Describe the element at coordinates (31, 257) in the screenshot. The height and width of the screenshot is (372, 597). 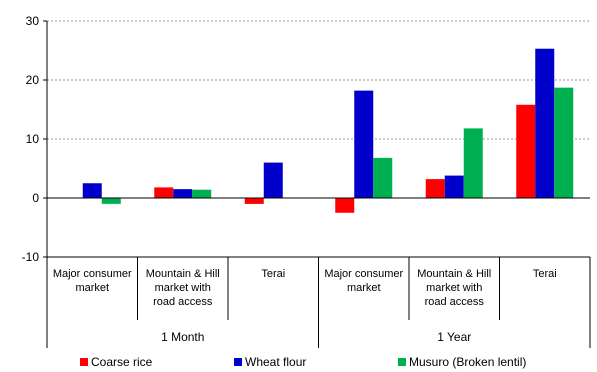
I see `y-tick-label: -10` at that location.